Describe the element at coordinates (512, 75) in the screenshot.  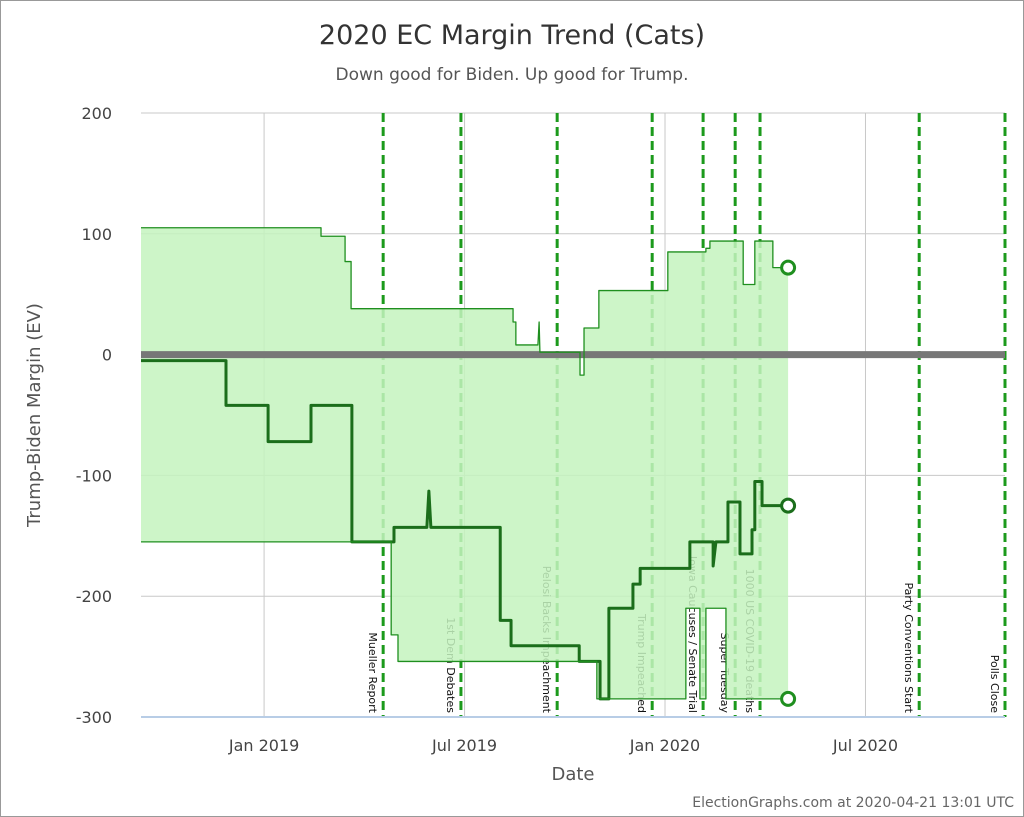
I see `chart-subtitle: Down good for Biden. Up good for Trump.` at that location.